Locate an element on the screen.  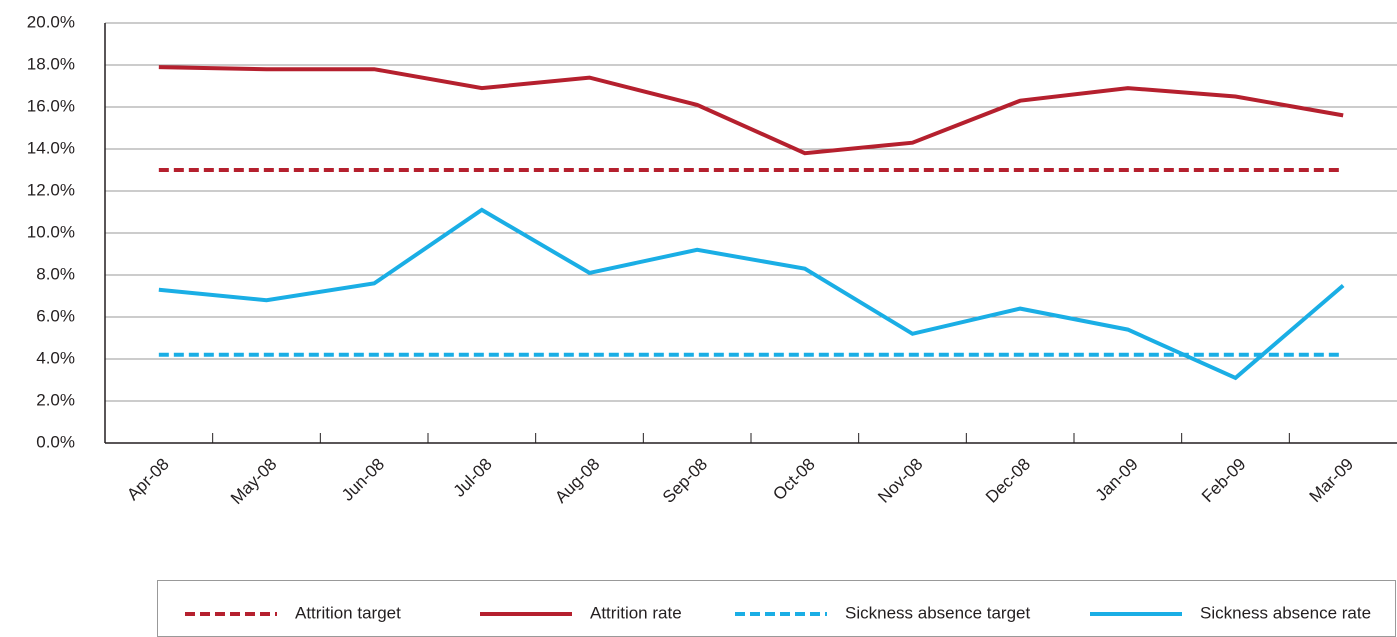
x-tick-label: Jun-08 is located at coordinates (363, 480).